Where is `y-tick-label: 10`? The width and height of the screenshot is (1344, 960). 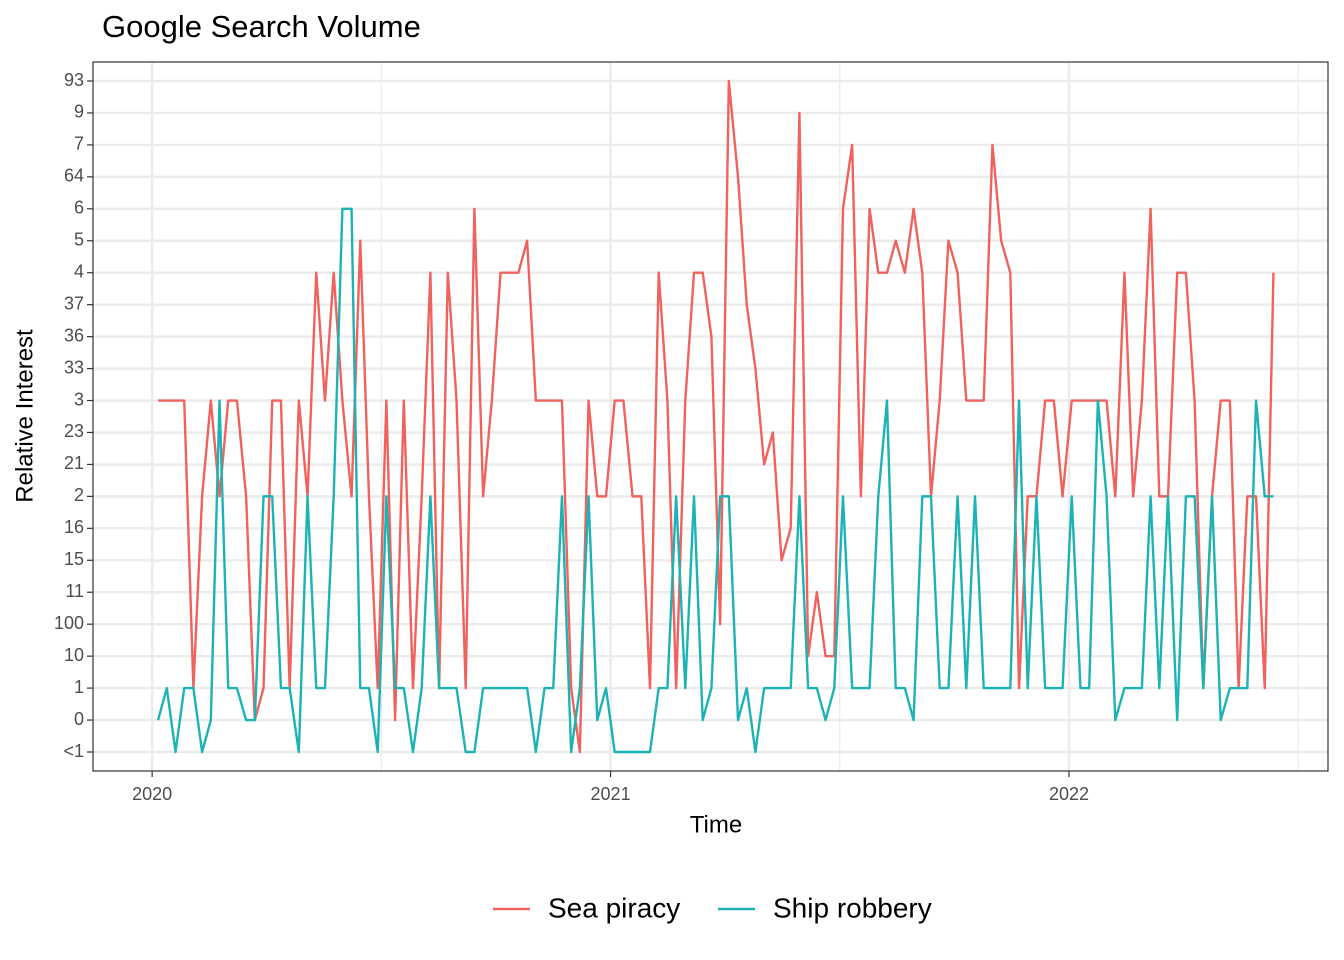
y-tick-label: 10 is located at coordinates (74, 655).